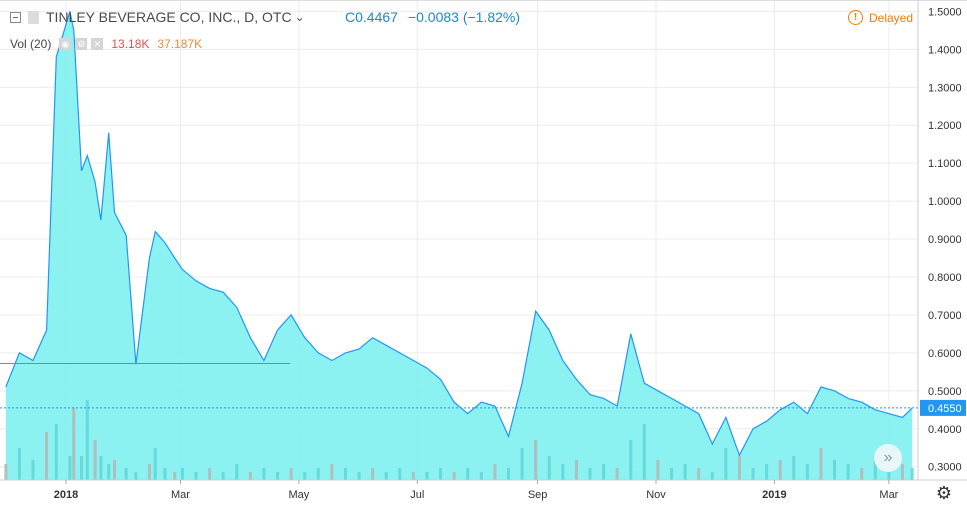 This screenshot has width=967, height=507. Describe the element at coordinates (945, 202) in the screenshot. I see `y-tick-label: 1.0000` at that location.